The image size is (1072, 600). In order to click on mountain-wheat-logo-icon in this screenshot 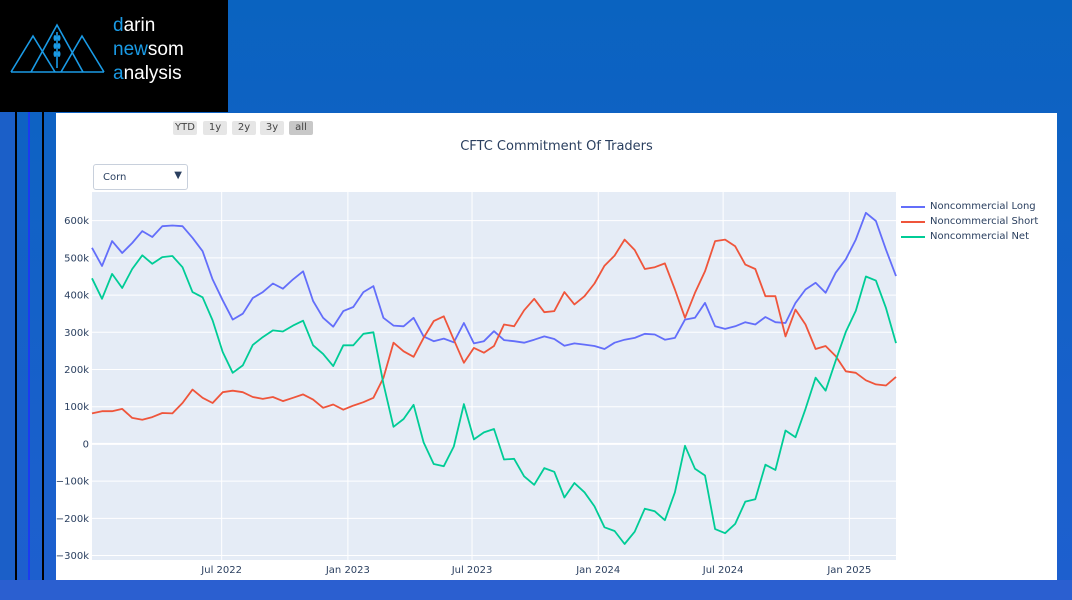, I will do `click(57, 48)`.